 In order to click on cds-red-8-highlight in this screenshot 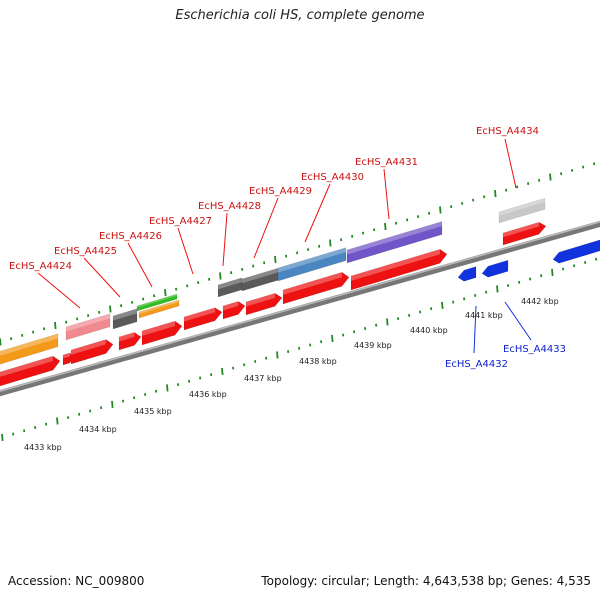, I will do `click(260, 300)`.